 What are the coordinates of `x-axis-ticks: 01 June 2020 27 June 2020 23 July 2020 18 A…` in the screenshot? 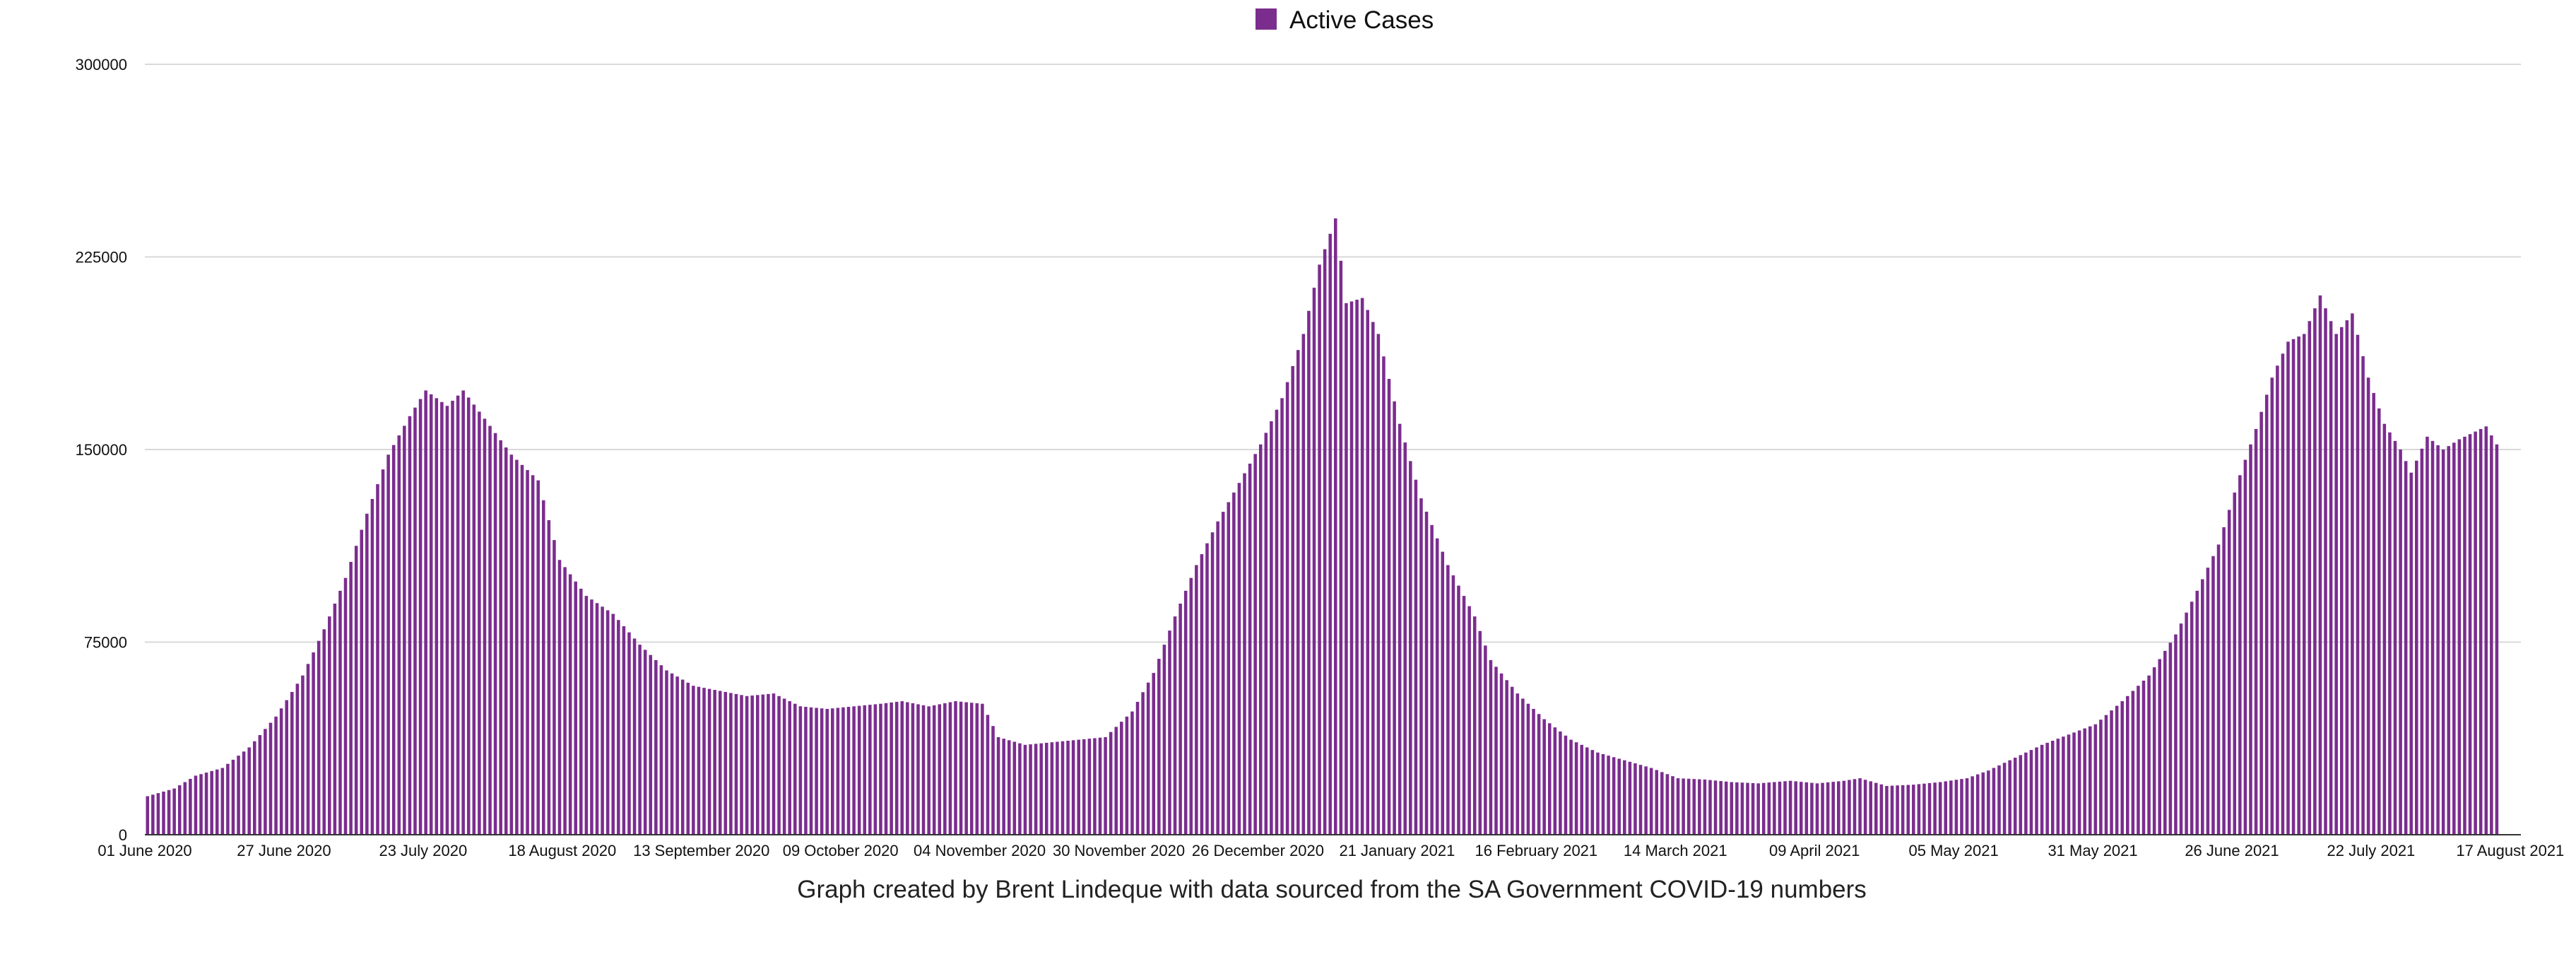 It's located at (1331, 850).